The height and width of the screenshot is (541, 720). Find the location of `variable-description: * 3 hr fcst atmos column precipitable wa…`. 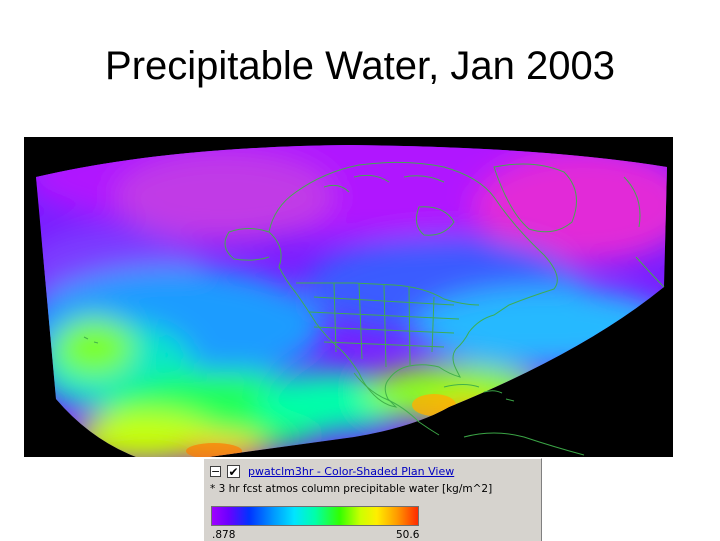

variable-description: * 3 hr fcst atmos column precipitable wa… is located at coordinates (351, 489).